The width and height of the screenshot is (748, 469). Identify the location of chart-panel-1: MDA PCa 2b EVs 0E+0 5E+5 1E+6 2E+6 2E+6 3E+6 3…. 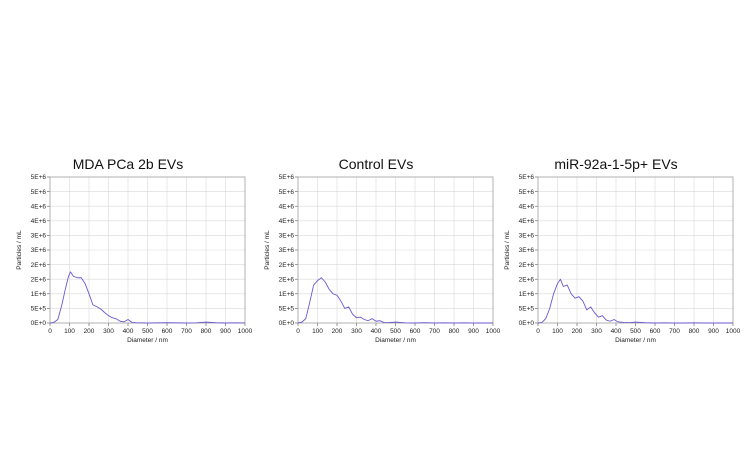
(130, 250).